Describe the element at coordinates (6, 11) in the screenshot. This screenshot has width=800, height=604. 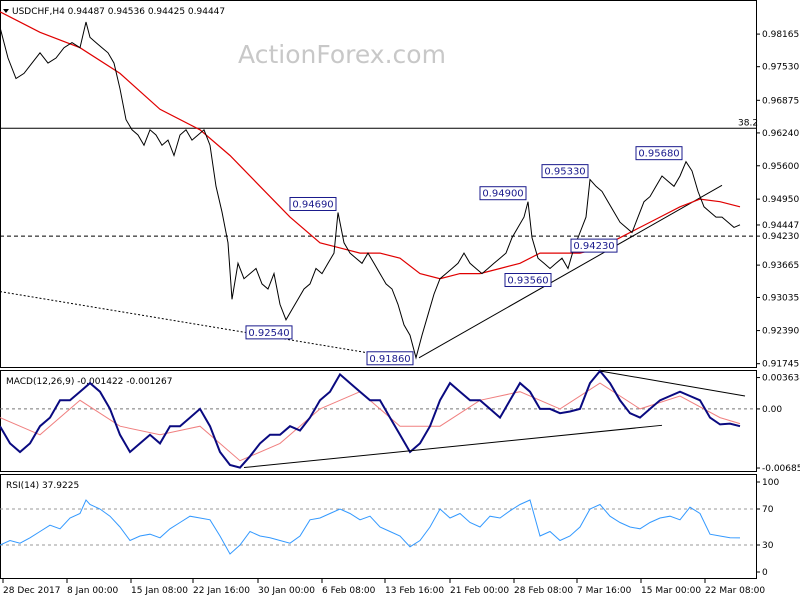
I see `dropdown-arrow-icon` at that location.